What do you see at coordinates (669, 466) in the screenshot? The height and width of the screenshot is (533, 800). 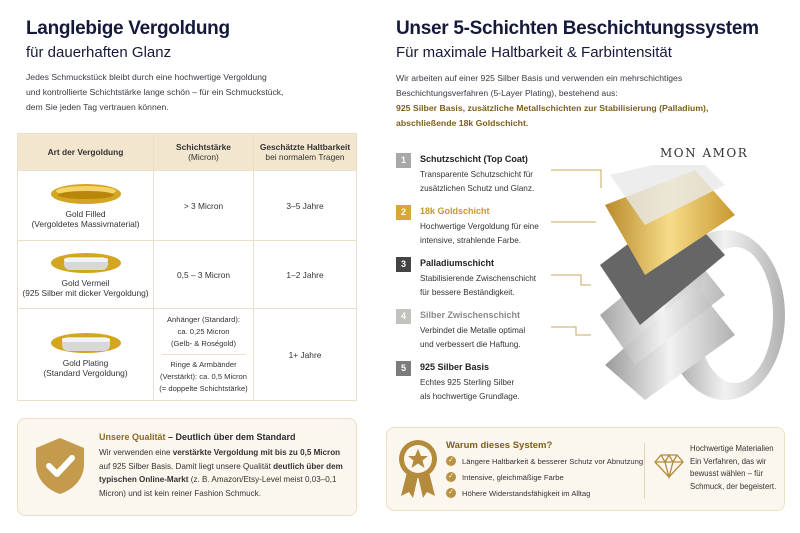 I see `diamond-icon` at bounding box center [669, 466].